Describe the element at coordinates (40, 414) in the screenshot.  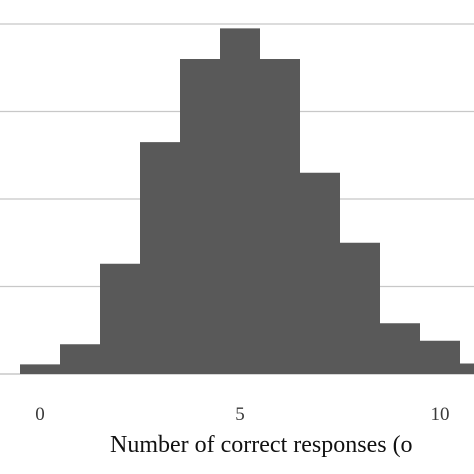
I see `x-tick-label: 0` at that location.